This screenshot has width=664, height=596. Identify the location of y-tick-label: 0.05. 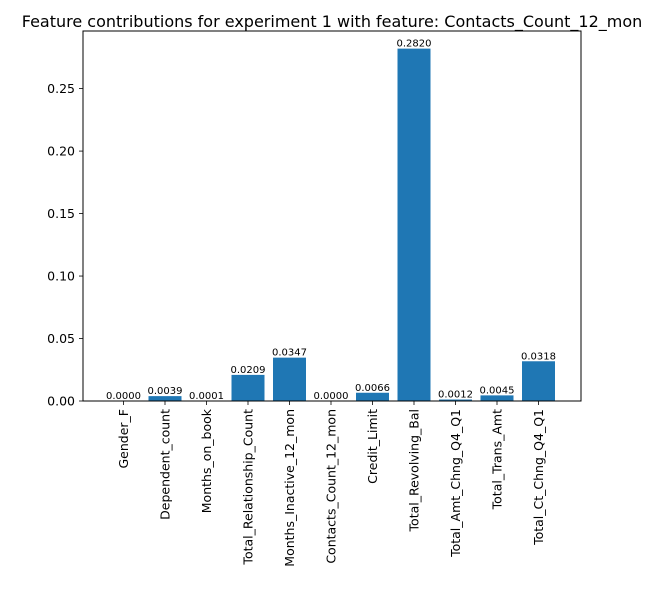
(61, 338).